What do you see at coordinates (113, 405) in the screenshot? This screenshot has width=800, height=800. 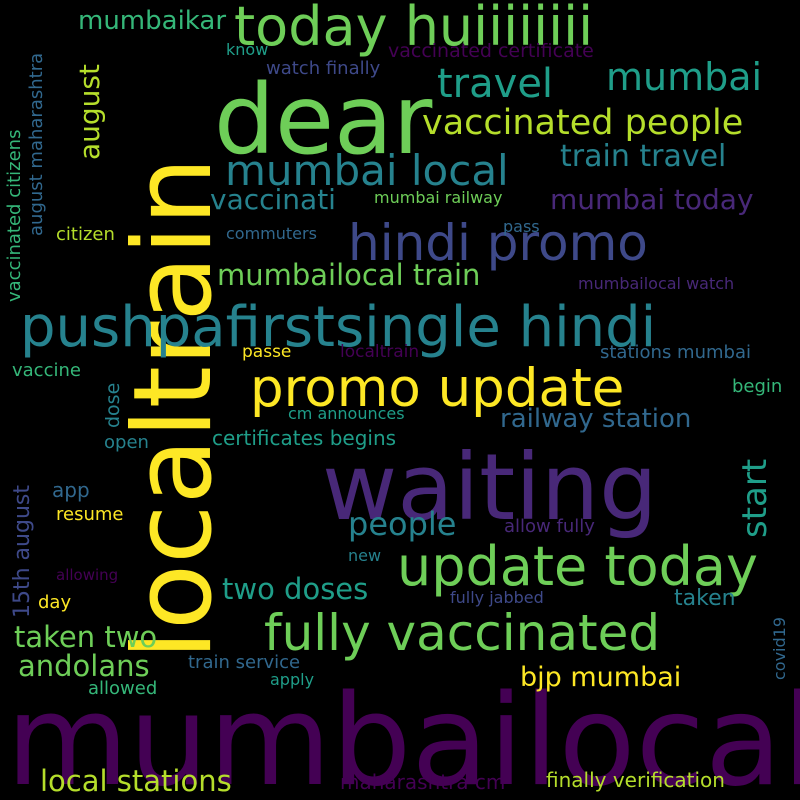 I see `word-dose: dose` at bounding box center [113, 405].